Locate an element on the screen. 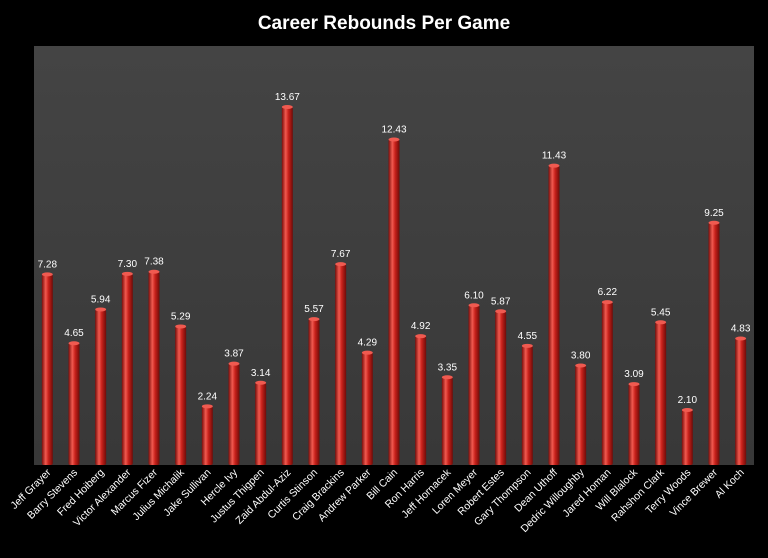 This screenshot has width=768, height=558. value-label-9: 13.67 is located at coordinates (287, 97).